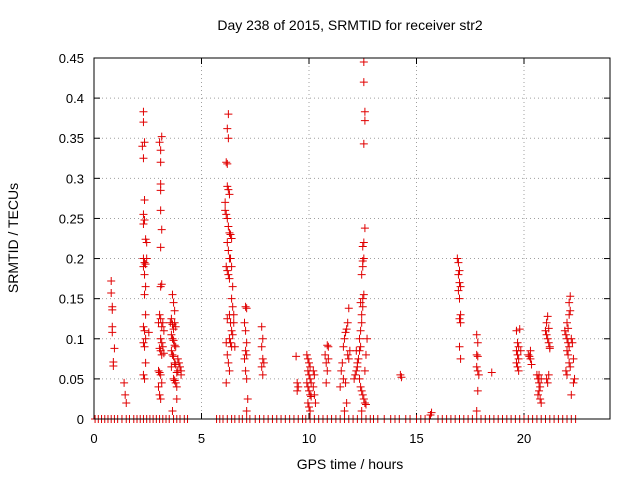  What do you see at coordinates (93, 438) in the screenshot?
I see `x-tick-label: 0` at bounding box center [93, 438].